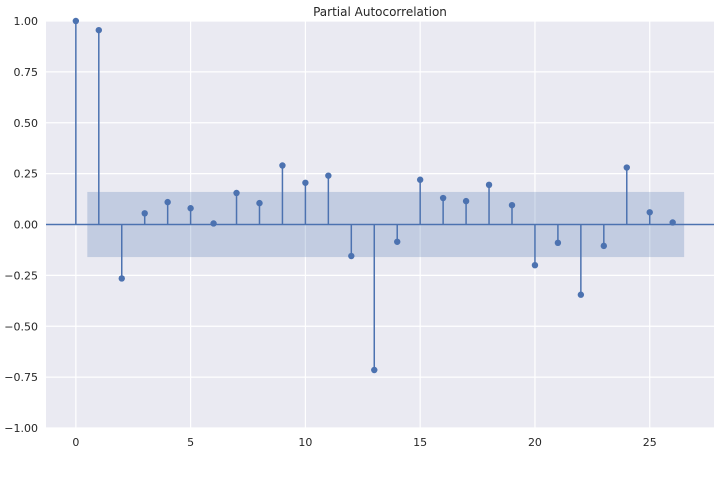 This screenshot has width=721, height=482. I want to click on y-tick-labels: −1.00 −0.75 −0.50 −0.25 0.00 0.25 0.50 0.75 1.00, so click(21, 225).